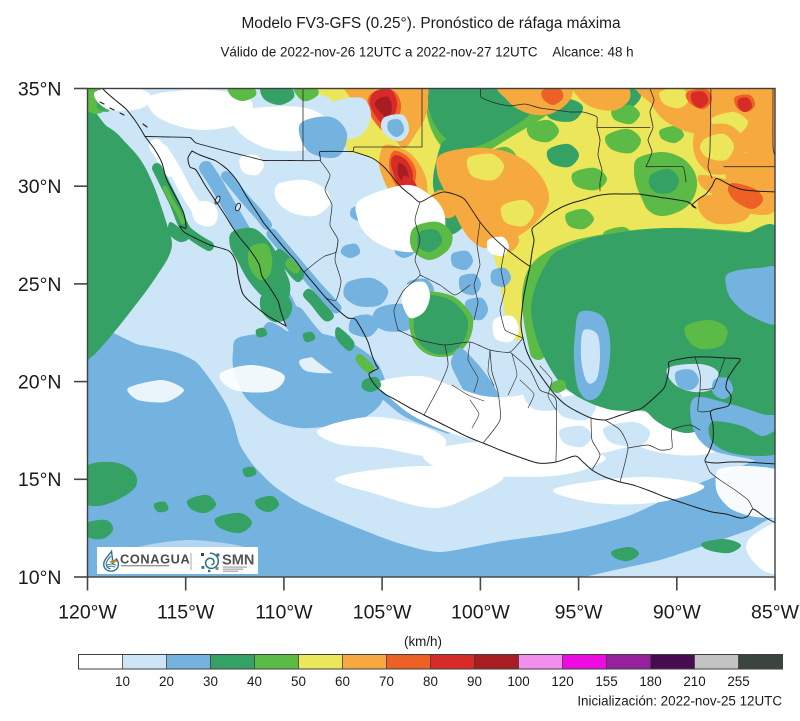  I want to click on svg-text: 50, so click(298, 681).